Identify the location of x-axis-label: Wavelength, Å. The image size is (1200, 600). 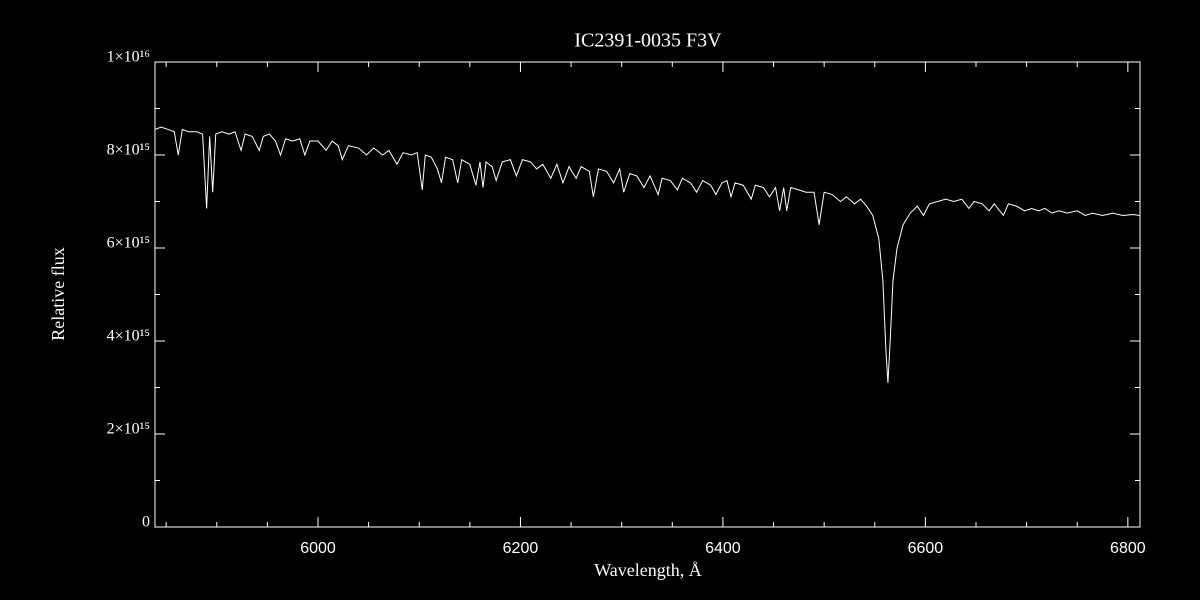
(648, 570).